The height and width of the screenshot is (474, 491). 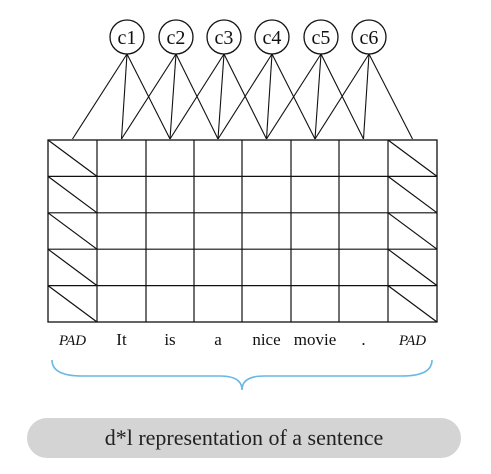 I want to click on token-label: is, so click(x=169, y=339).